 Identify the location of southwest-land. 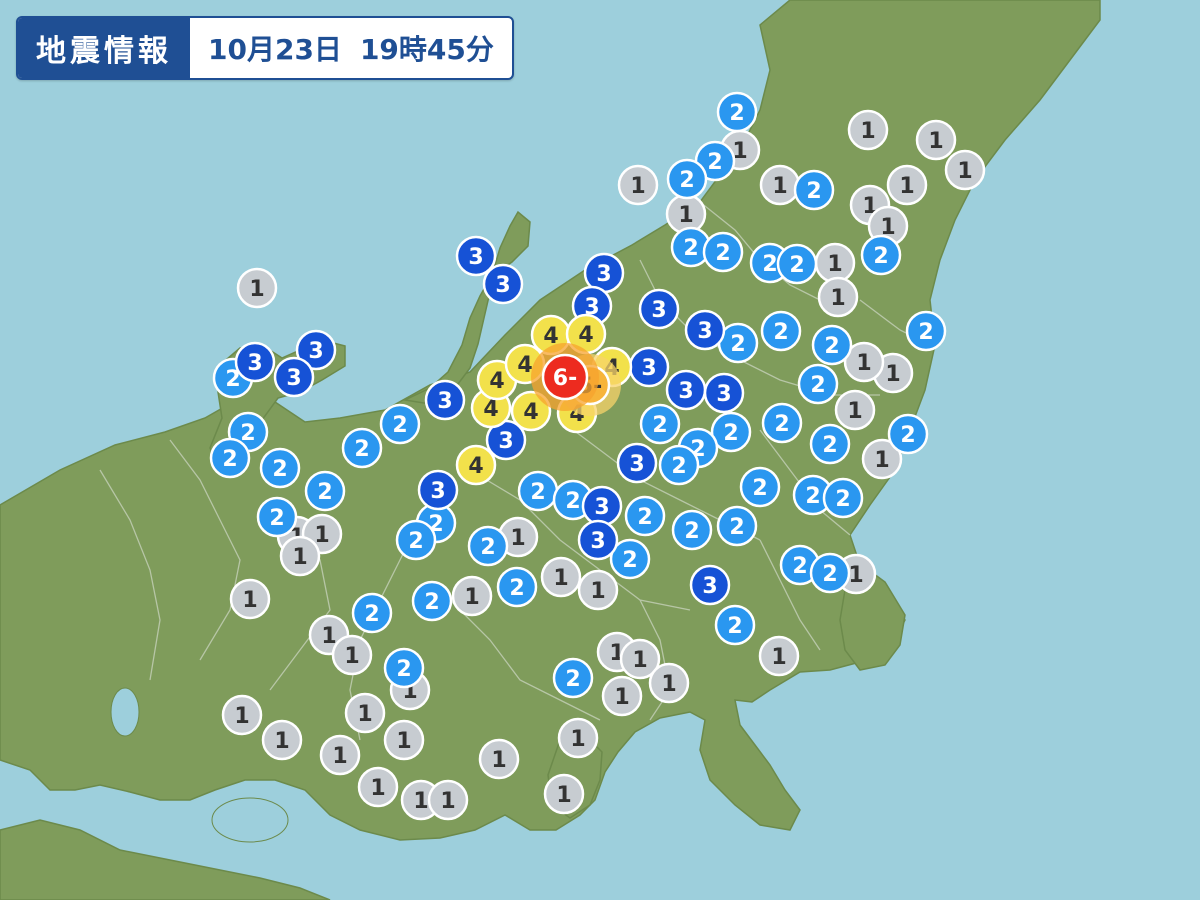
(165, 859).